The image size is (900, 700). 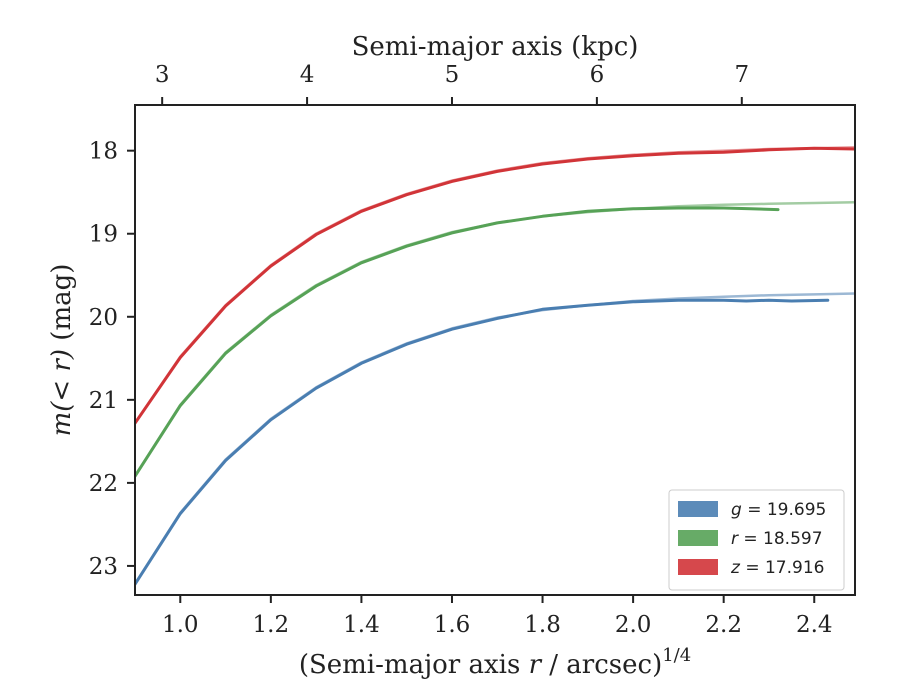 What do you see at coordinates (414, 665) in the screenshot?
I see `x-axis-title-prefix: (Semi-major axis` at bounding box center [414, 665].